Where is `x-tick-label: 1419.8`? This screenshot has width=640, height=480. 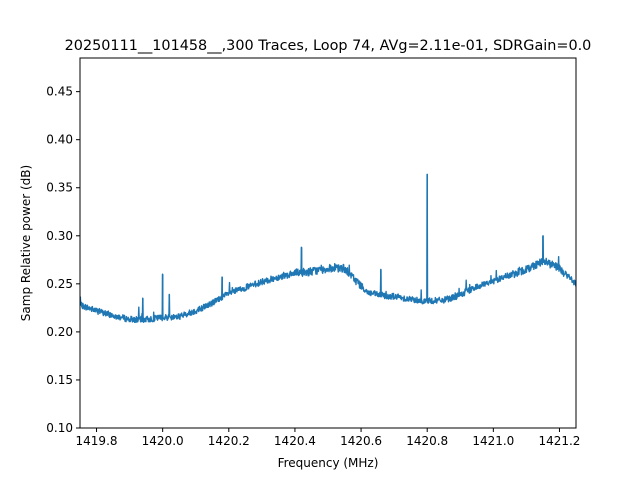
x-tick-label: 1419.8 is located at coordinates (97, 441).